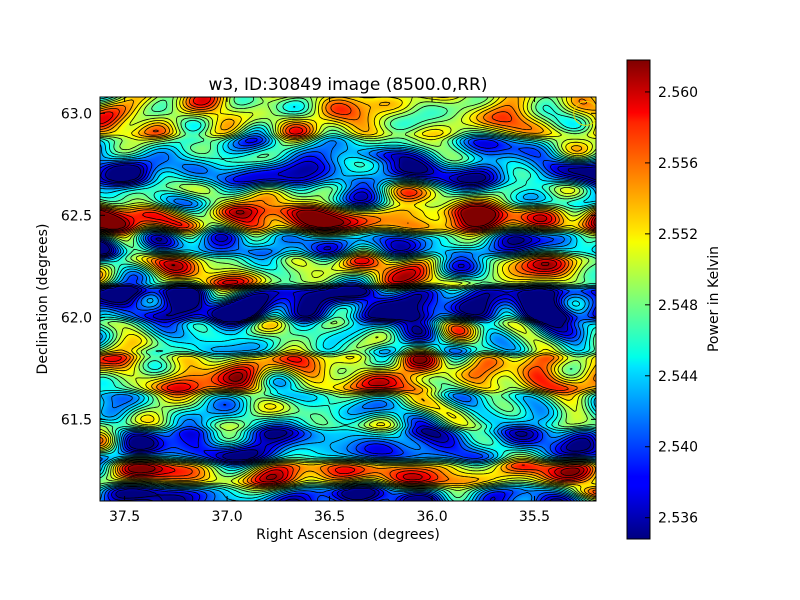 This screenshot has height=600, width=800. I want to click on y-tick-label: 63.0, so click(76, 114).